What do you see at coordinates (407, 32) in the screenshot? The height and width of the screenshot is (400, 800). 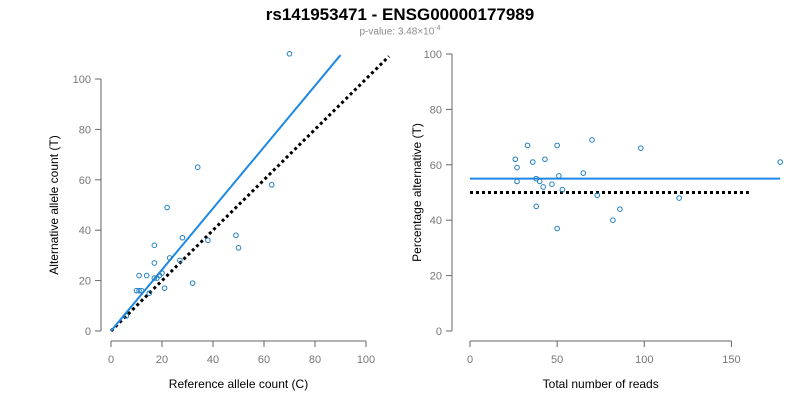 I see `p-value-mantissa: 3.48` at bounding box center [407, 32].